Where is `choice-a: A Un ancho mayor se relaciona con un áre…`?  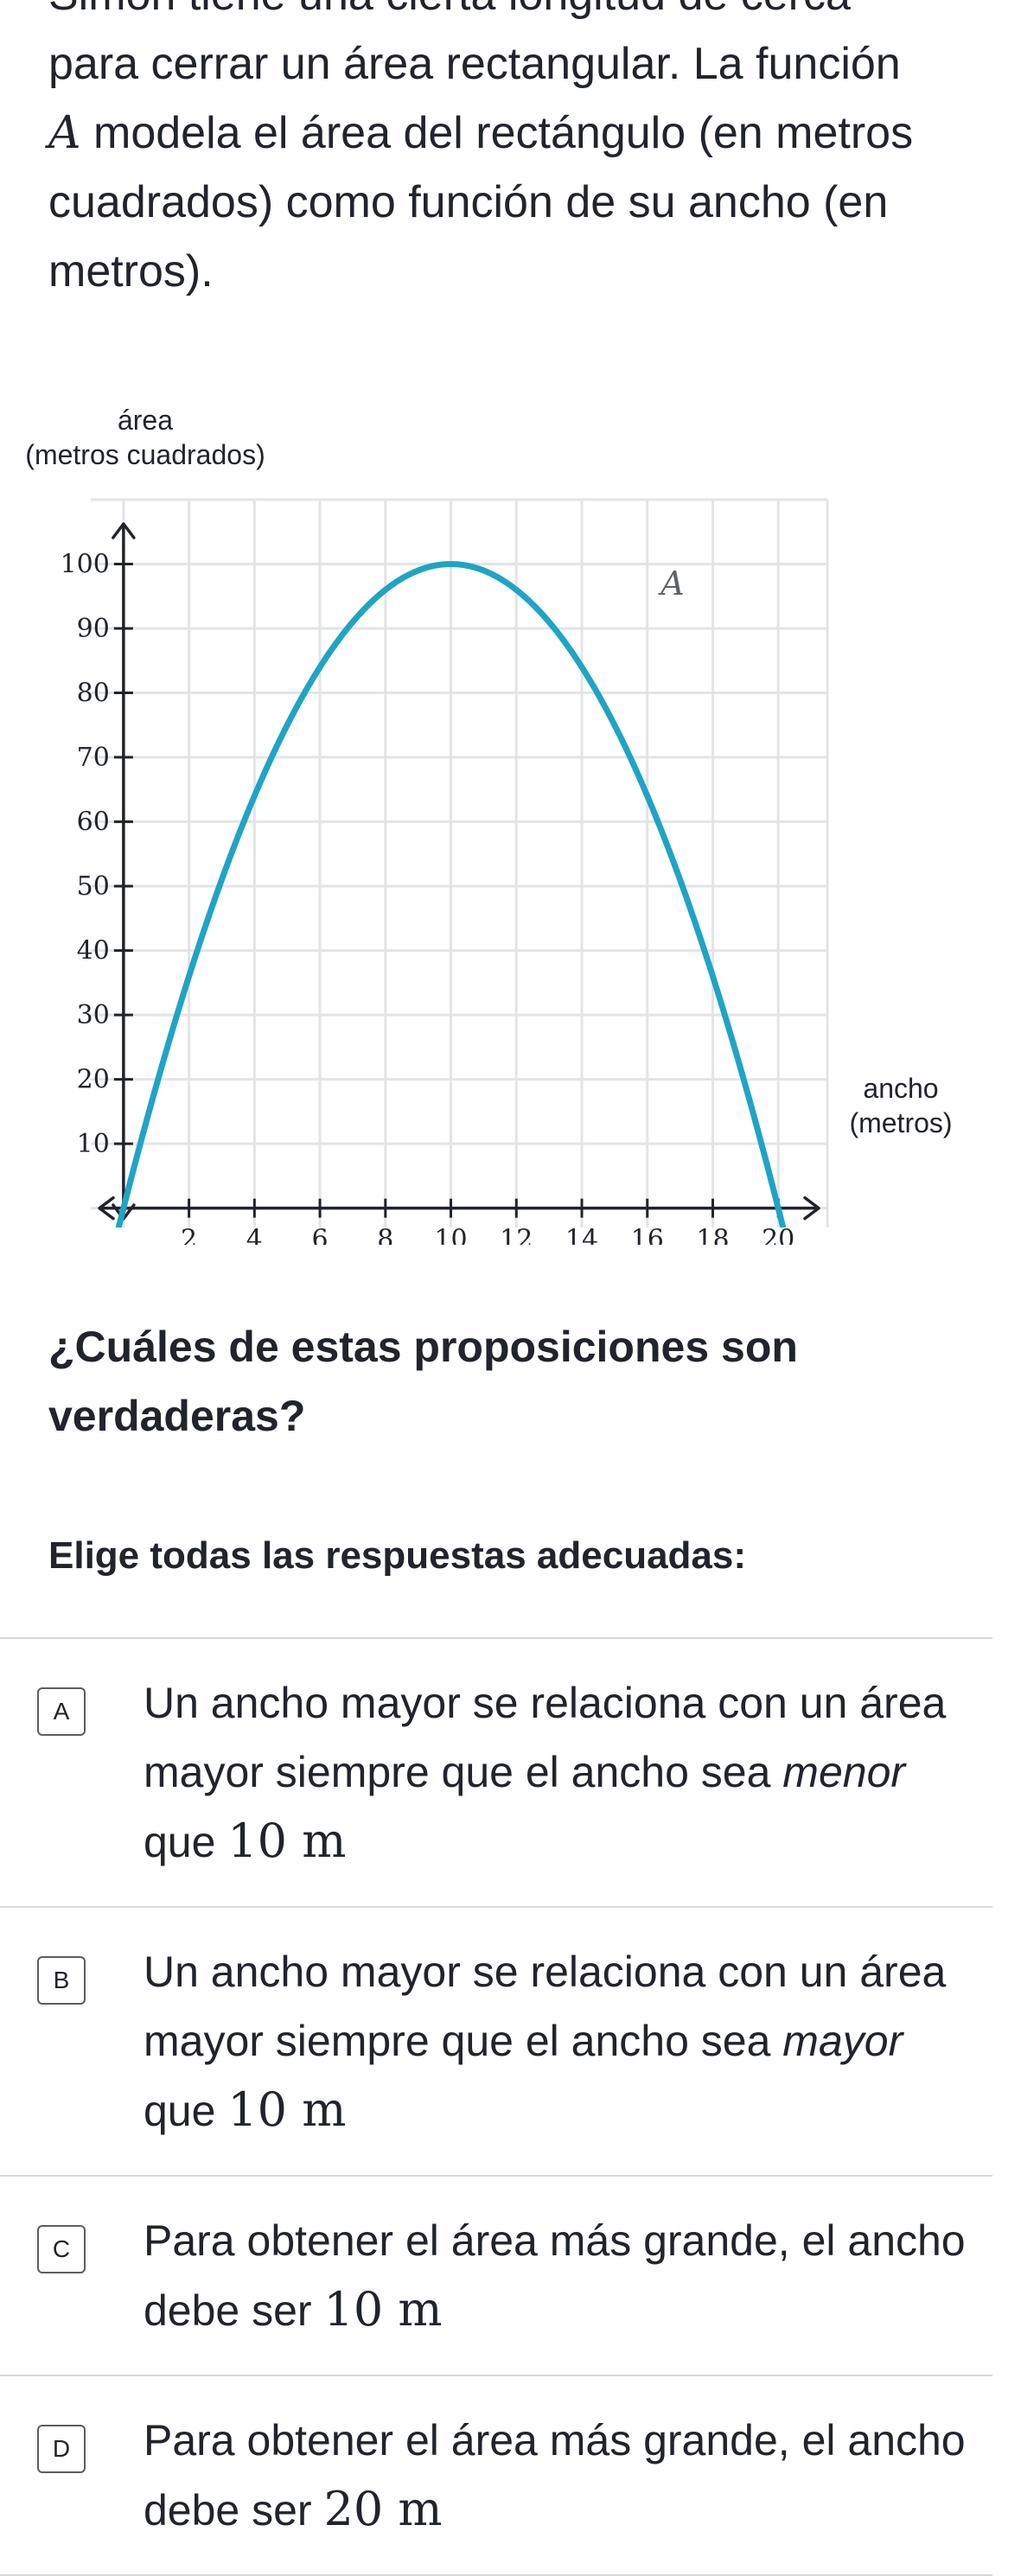 choice-a: A Un ancho mayor se relaciona con un áre… is located at coordinates (496, 1771).